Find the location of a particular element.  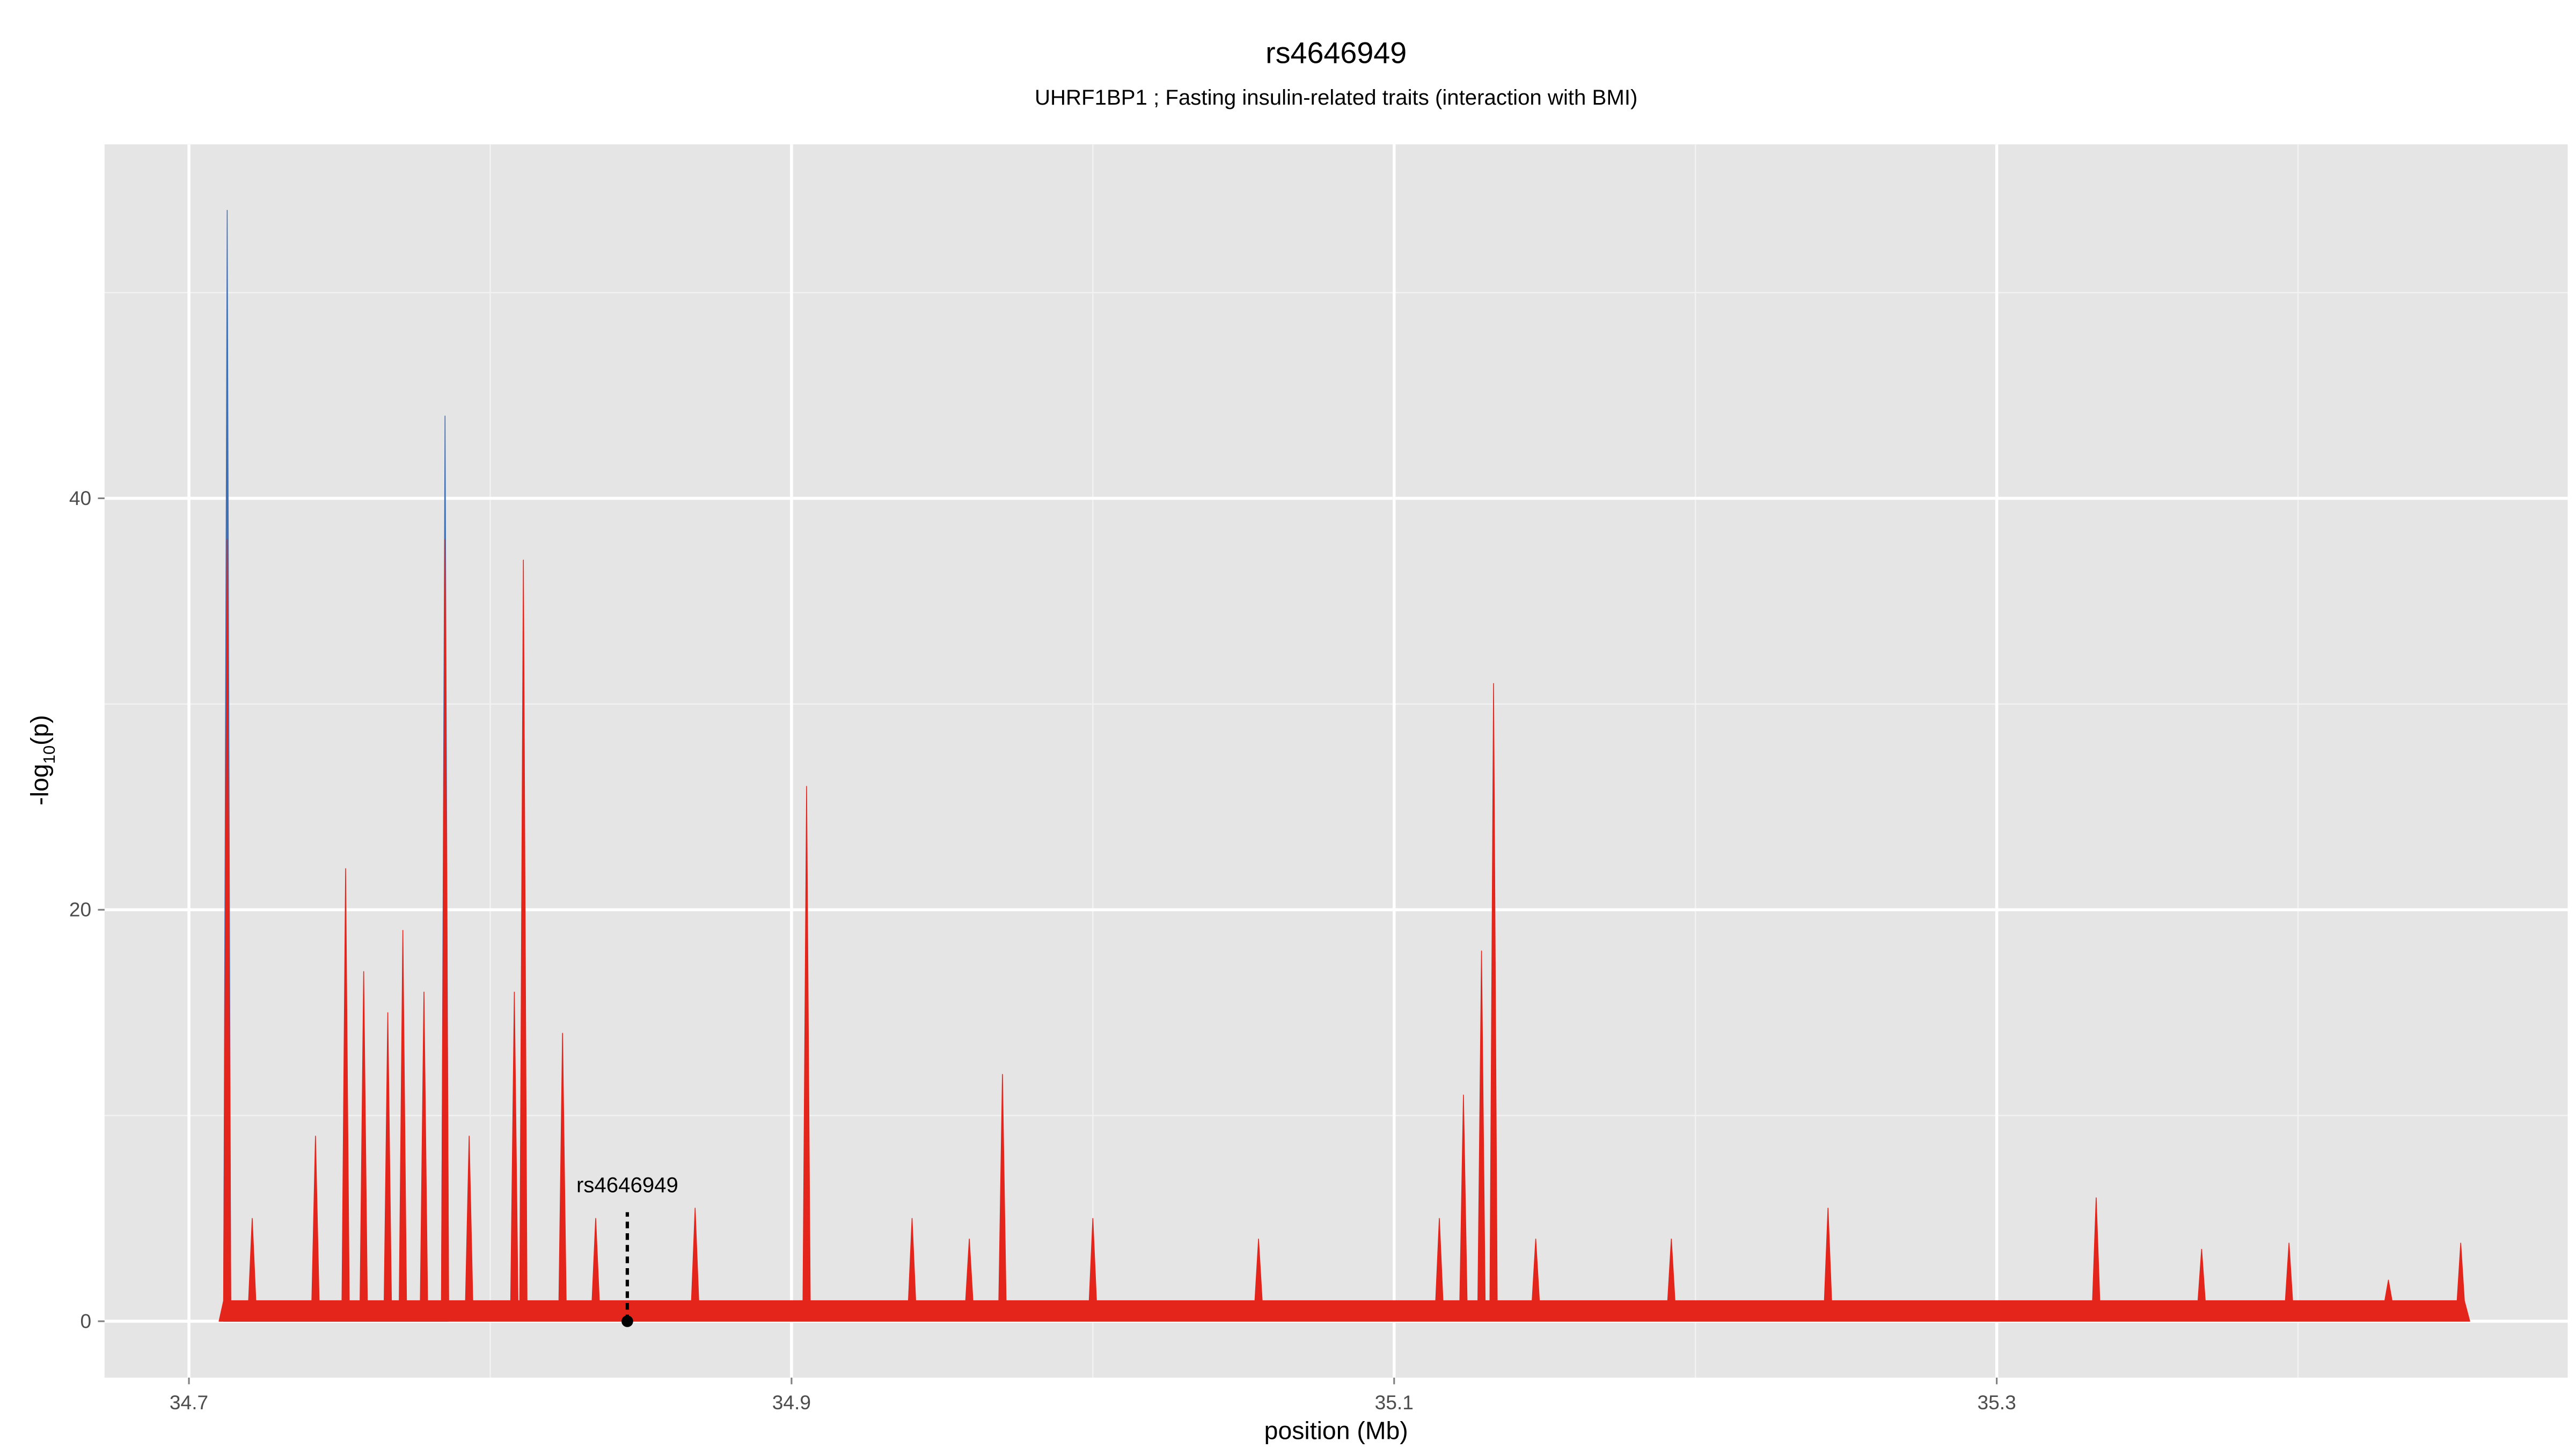

y-tick-label: 40 is located at coordinates (80, 498).